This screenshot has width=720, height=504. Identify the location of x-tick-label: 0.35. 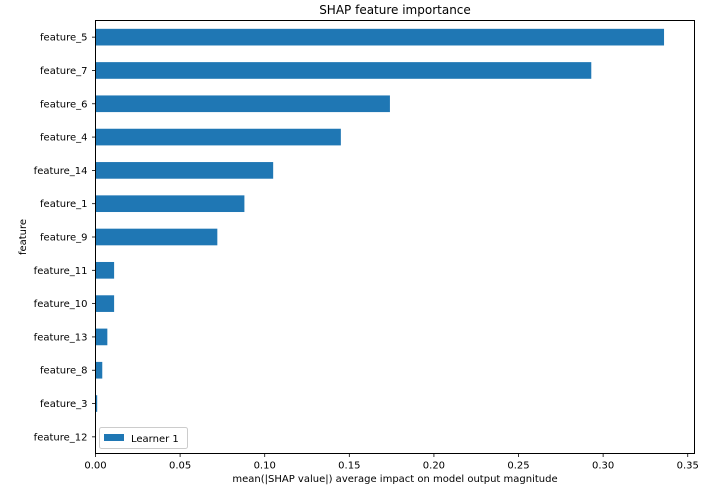
(688, 466).